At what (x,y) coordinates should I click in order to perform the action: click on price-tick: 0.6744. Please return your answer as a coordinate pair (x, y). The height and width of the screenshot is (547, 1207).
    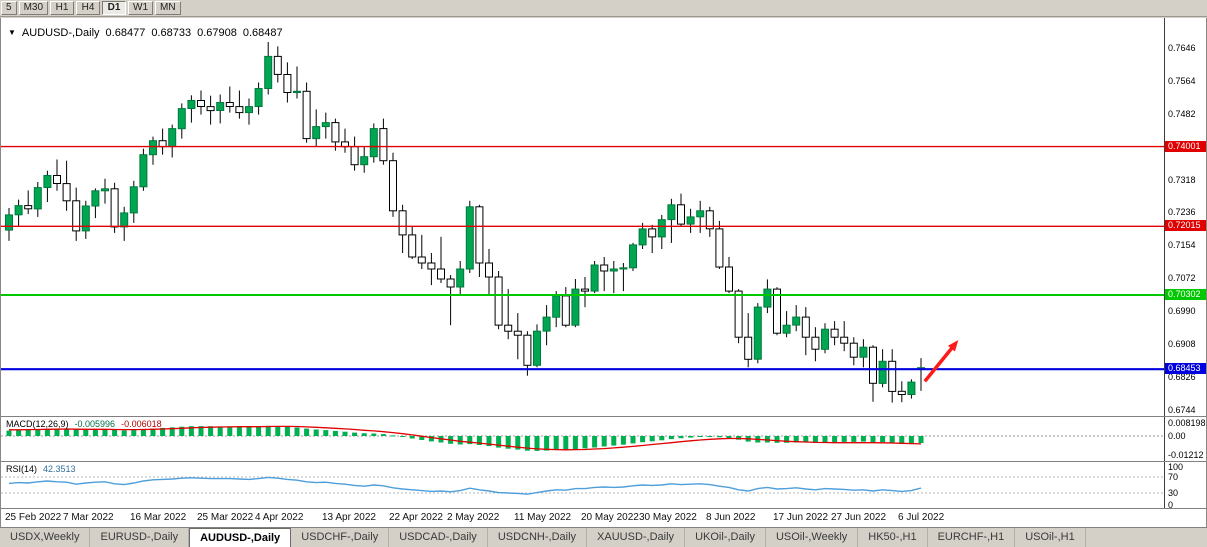
    Looking at the image, I should click on (1182, 410).